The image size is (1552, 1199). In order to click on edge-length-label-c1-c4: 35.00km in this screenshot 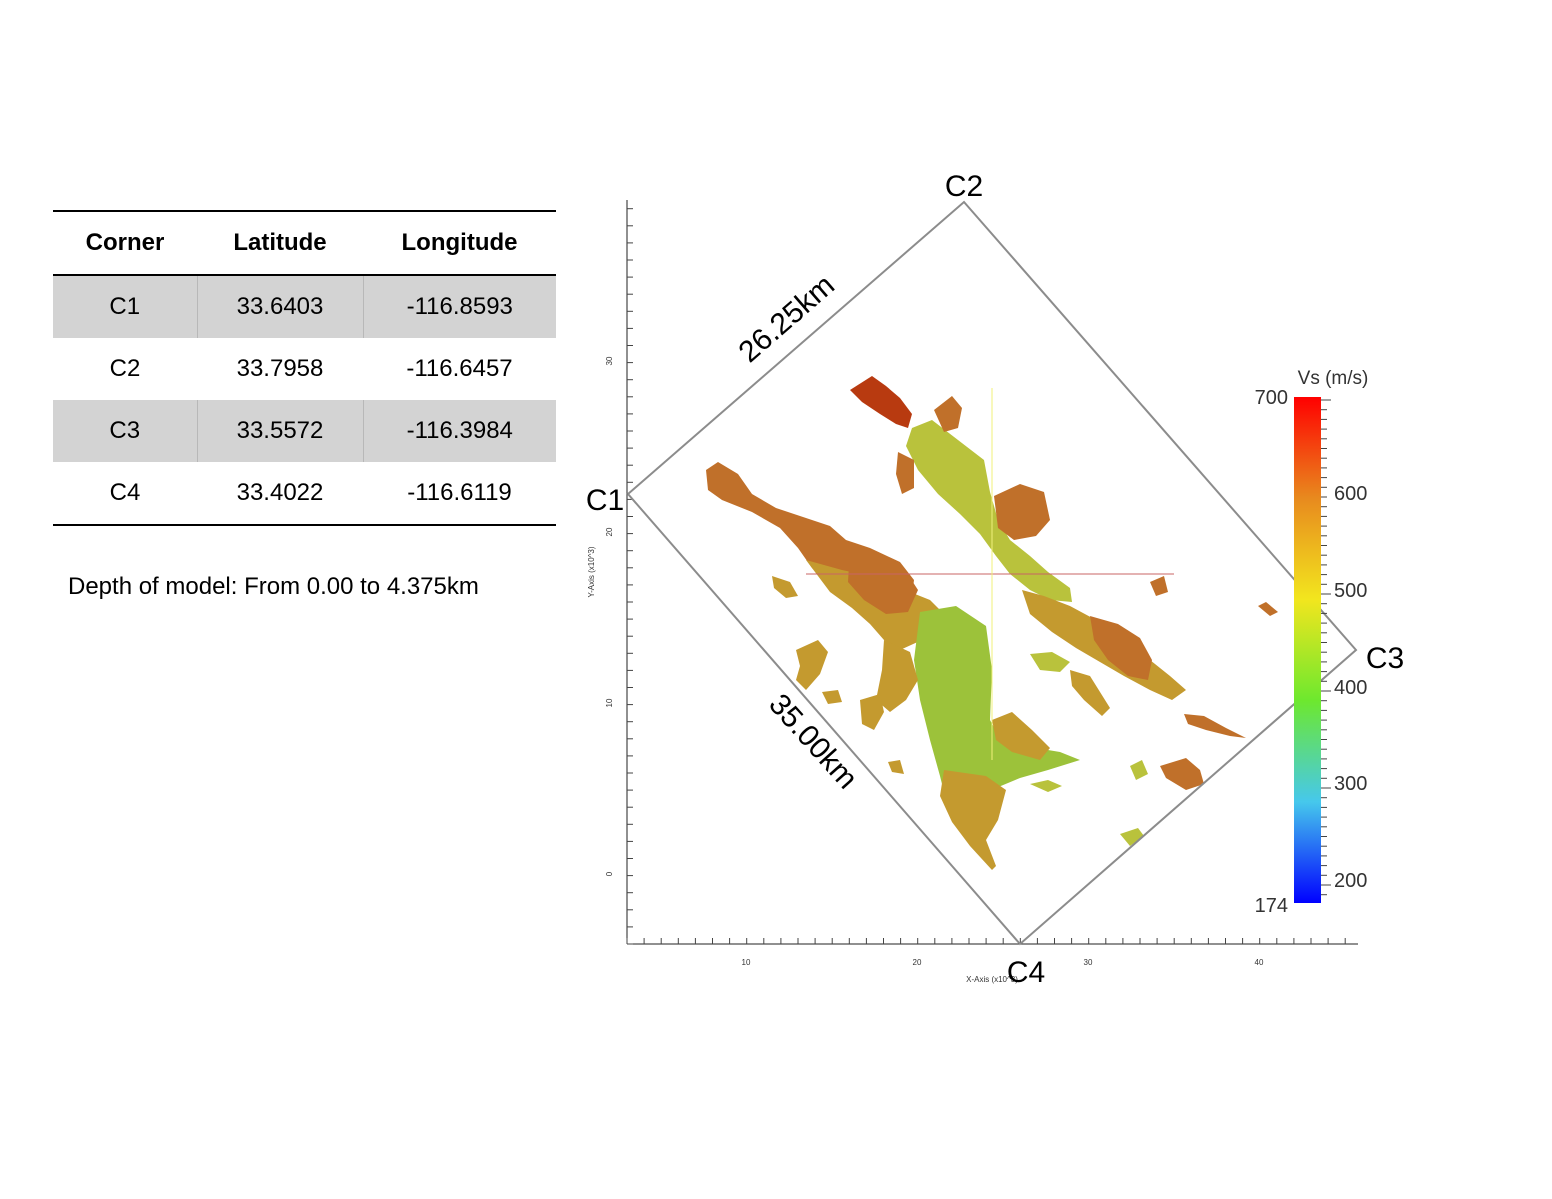, I will do `click(813, 742)`.